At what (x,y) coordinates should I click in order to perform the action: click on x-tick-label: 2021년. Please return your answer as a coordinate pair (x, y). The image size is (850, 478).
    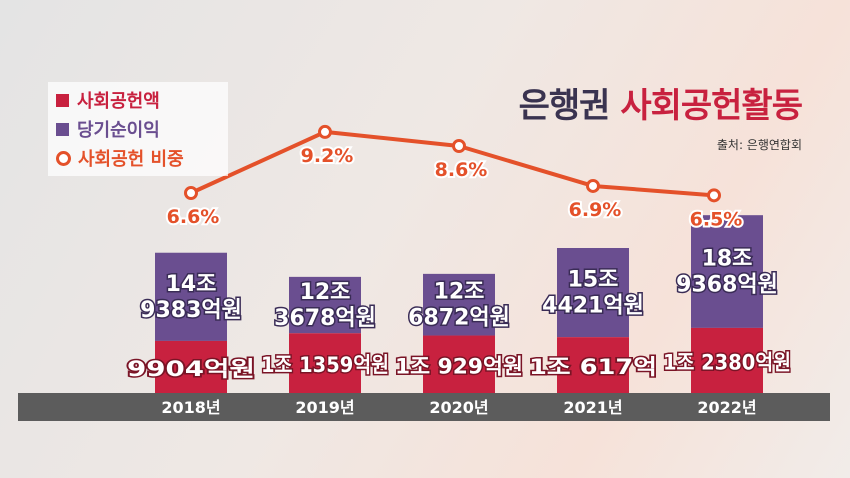
    Looking at the image, I should click on (592, 407).